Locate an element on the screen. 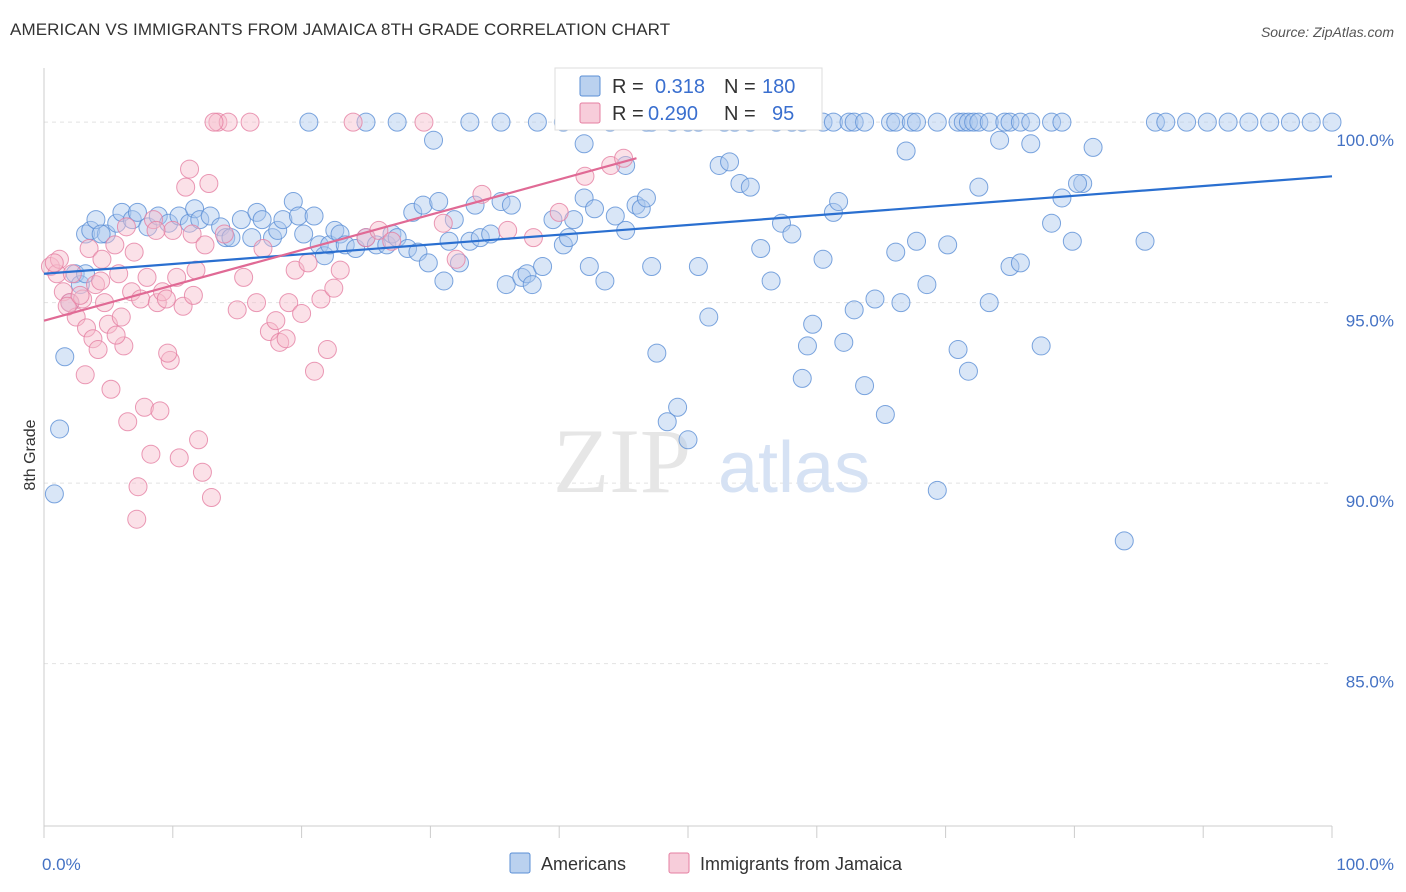  legend-n-value-jamaica: 95 is located at coordinates (783, 114).